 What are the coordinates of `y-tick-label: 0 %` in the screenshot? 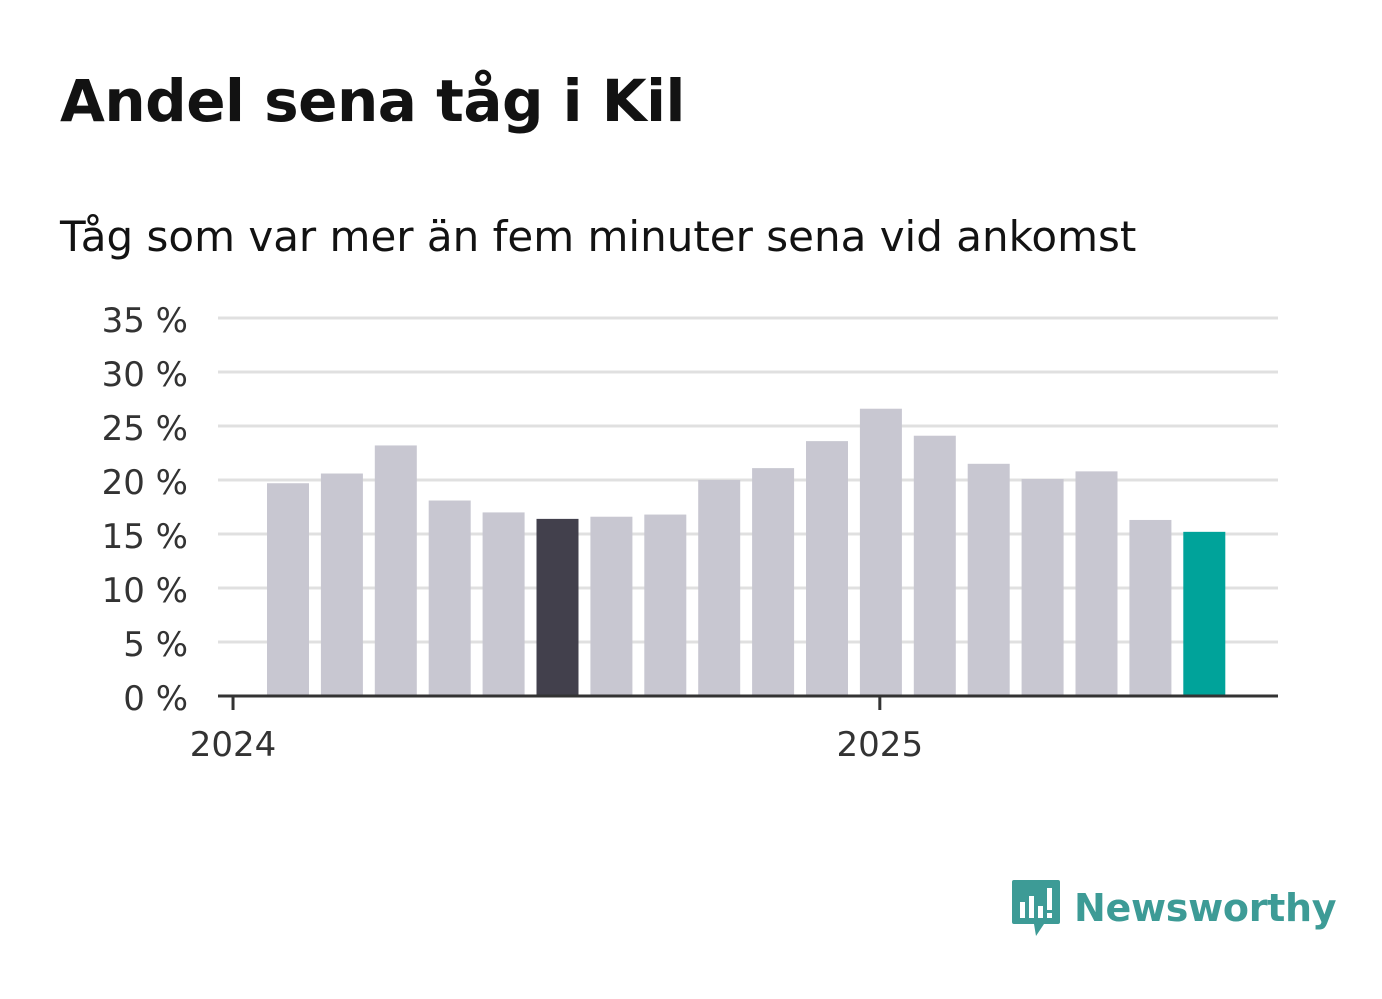 It's located at (155, 699).